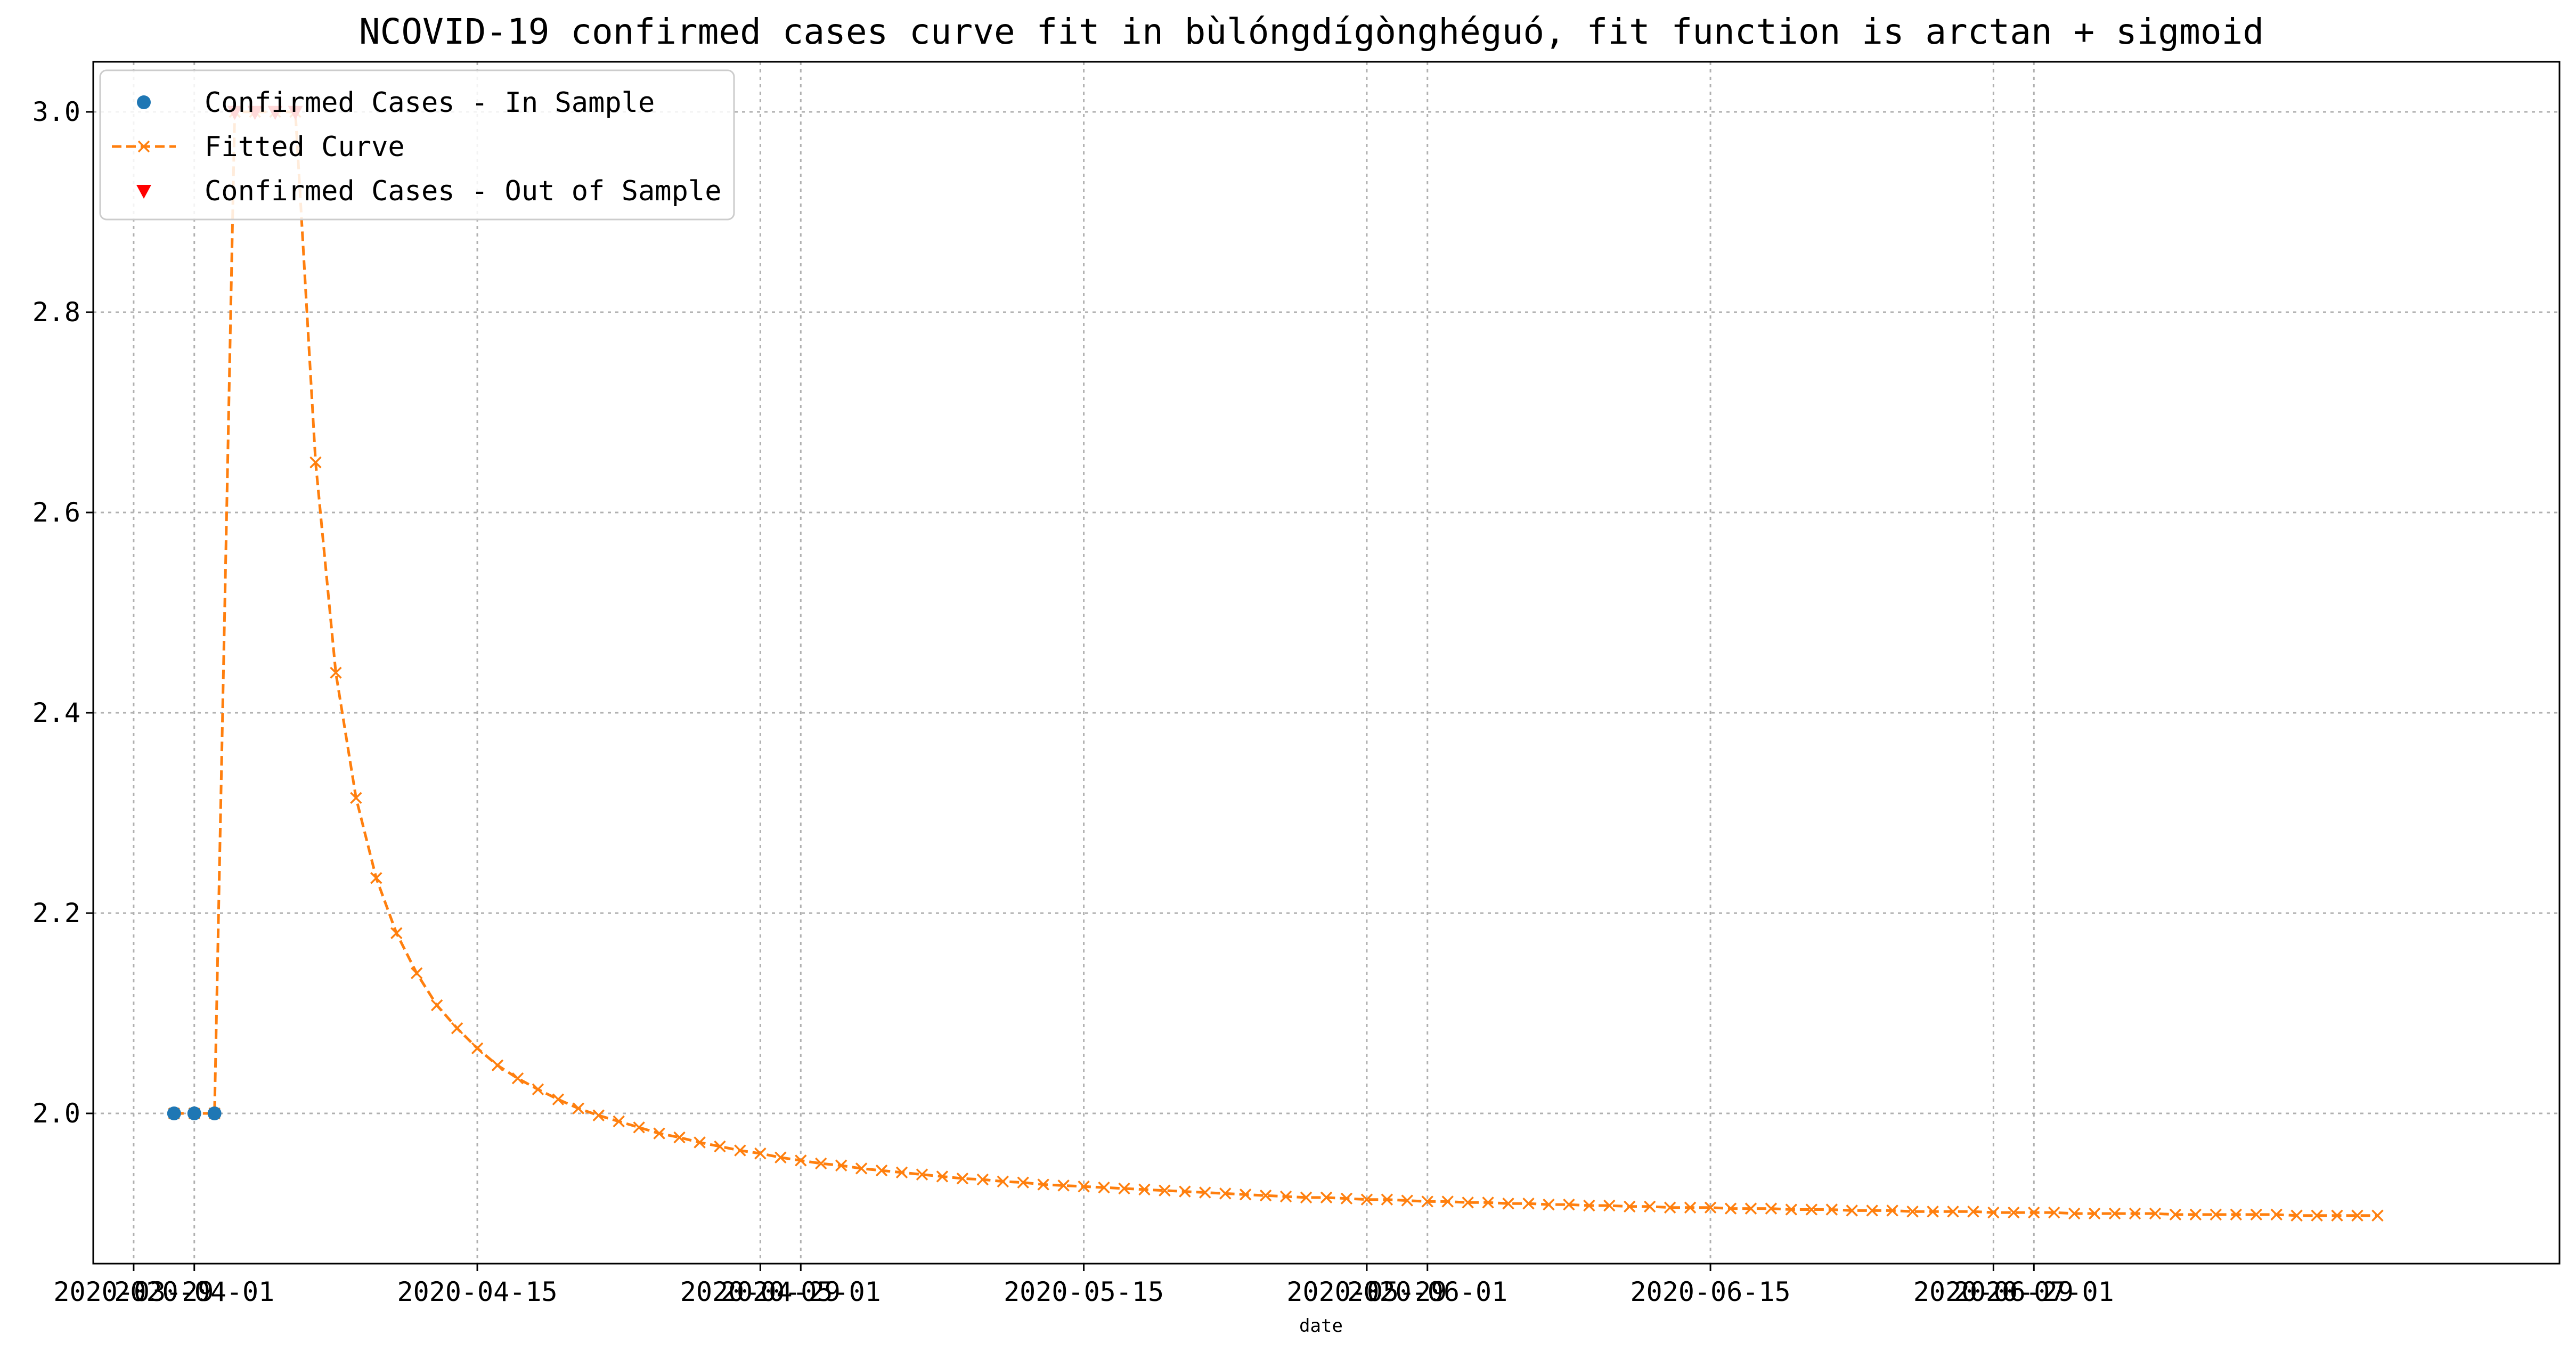  Describe the element at coordinates (1321, 1326) in the screenshot. I see `x-axis-label: date` at that location.